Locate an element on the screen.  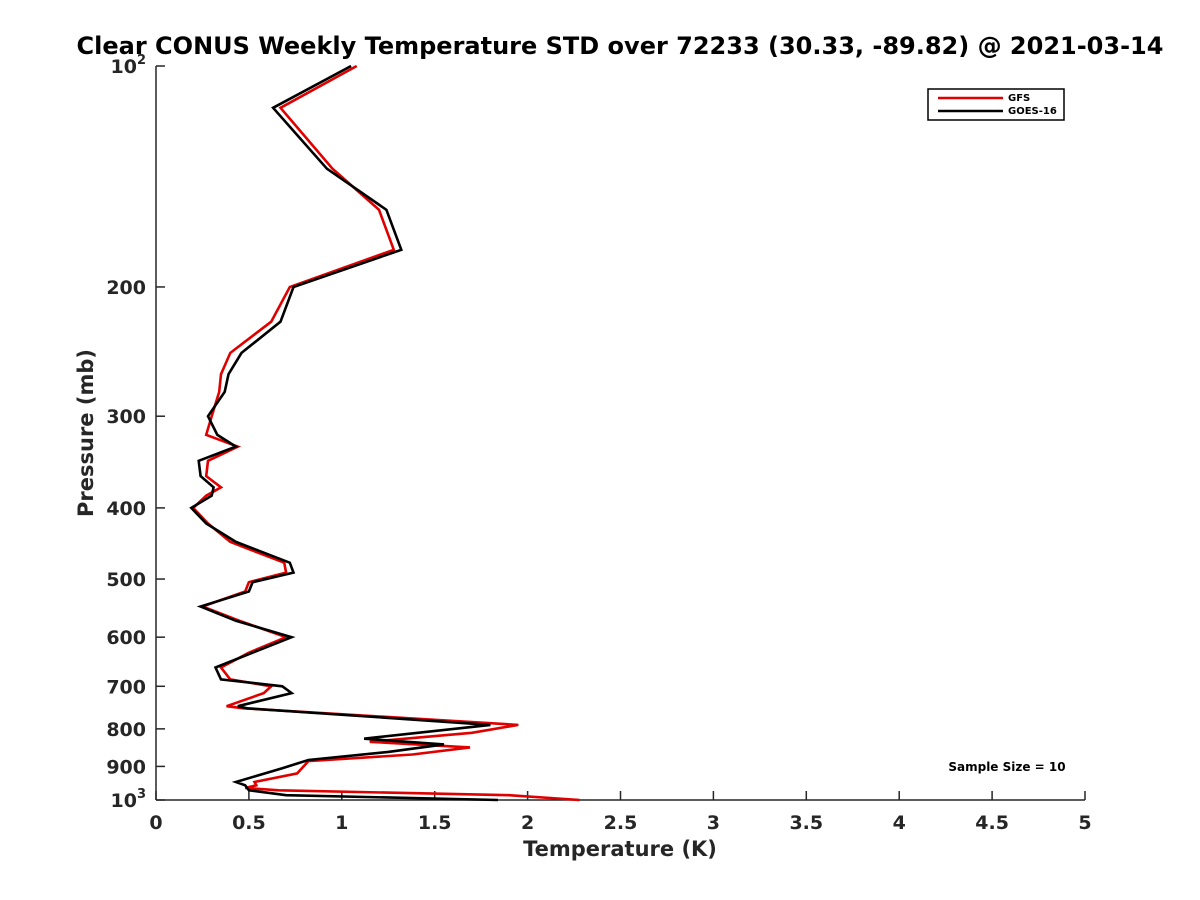
x-tick-label: 2 is located at coordinates (527, 823).